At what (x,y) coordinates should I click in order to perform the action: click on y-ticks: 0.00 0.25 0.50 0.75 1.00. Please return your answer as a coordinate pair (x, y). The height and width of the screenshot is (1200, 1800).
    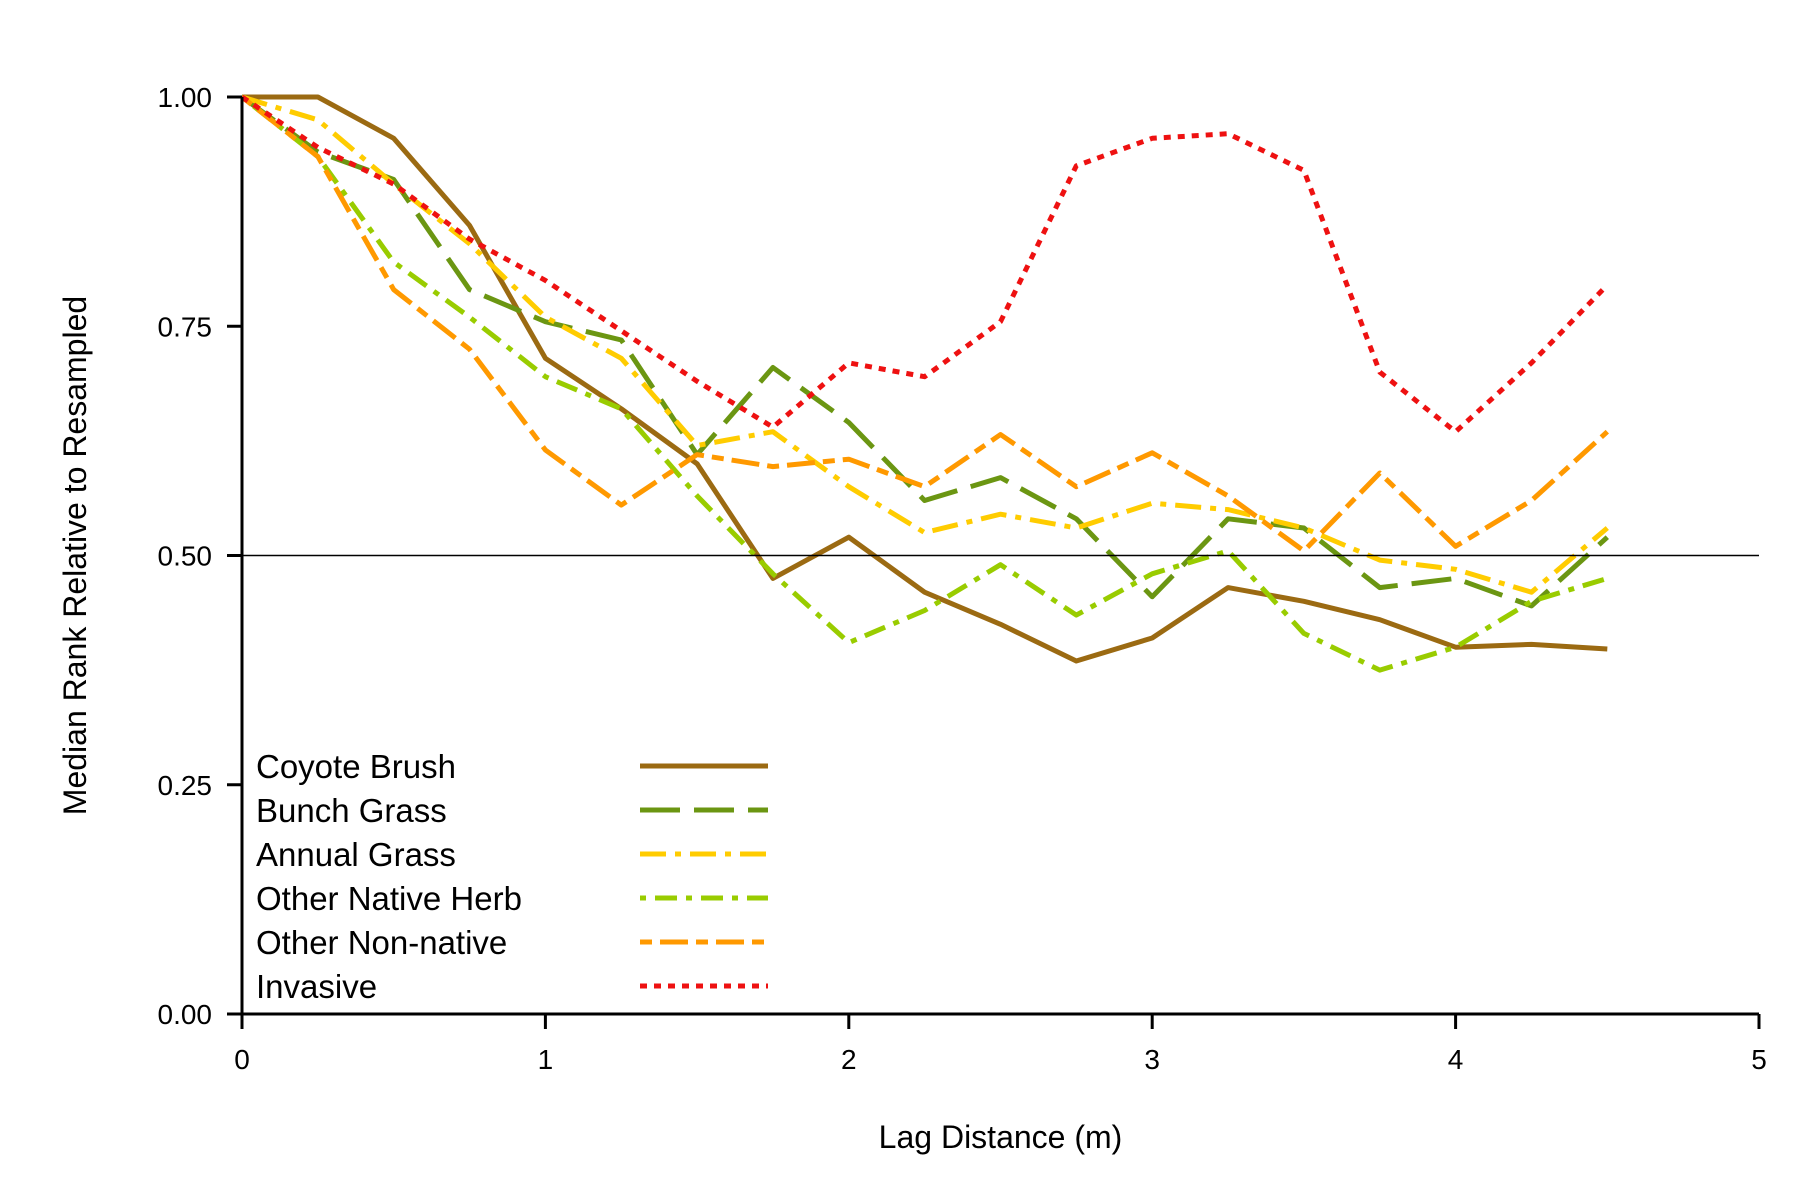
    Looking at the image, I should click on (200, 556).